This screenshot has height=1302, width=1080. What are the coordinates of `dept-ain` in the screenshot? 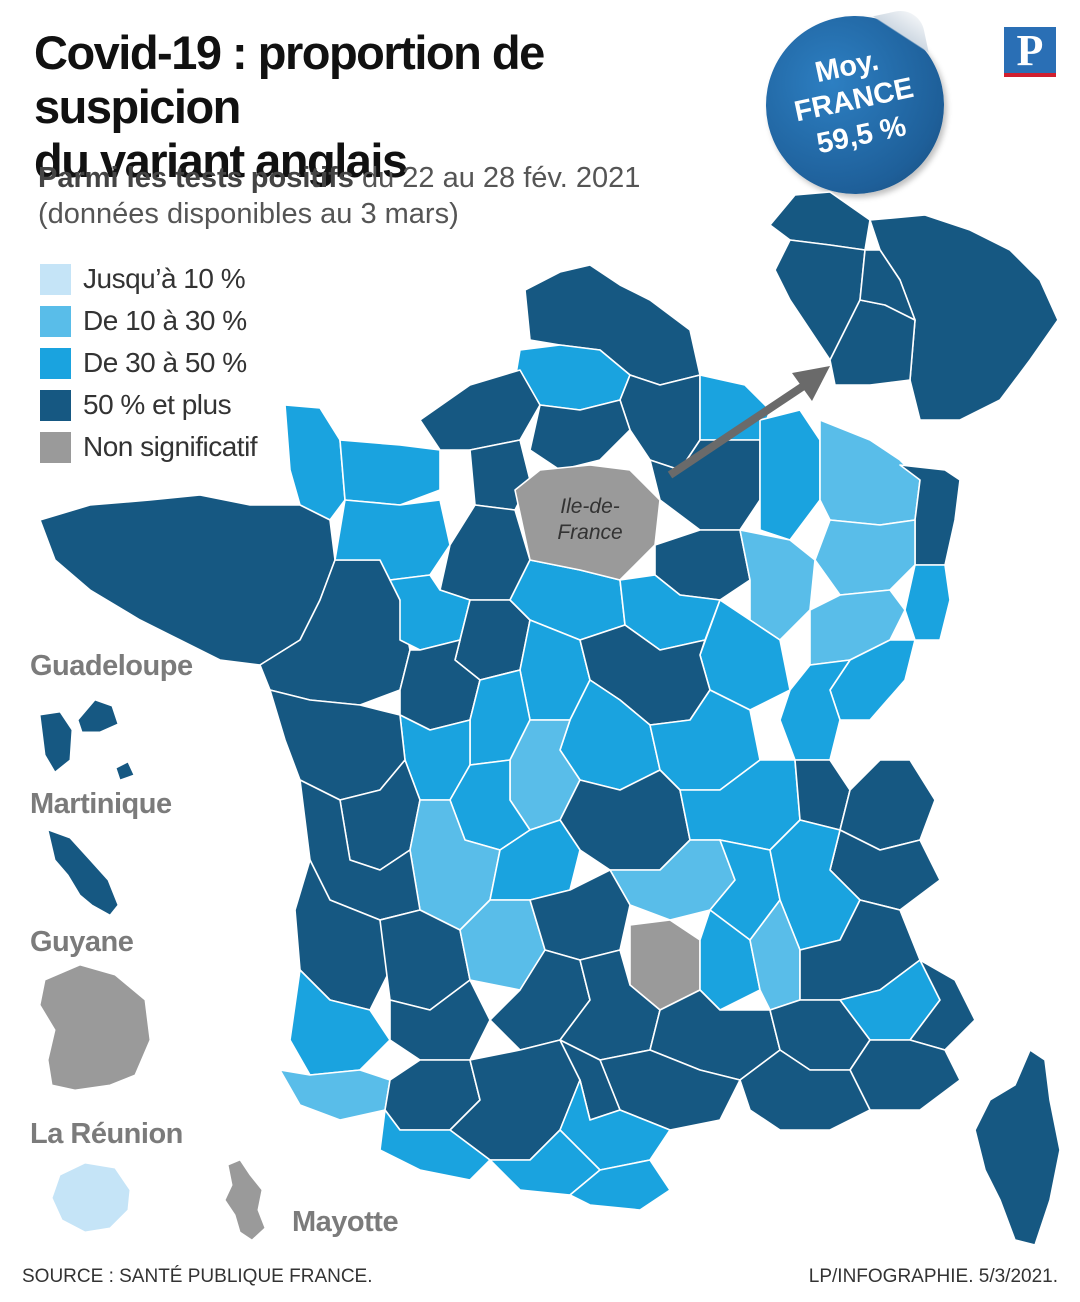 It's located at (822, 795).